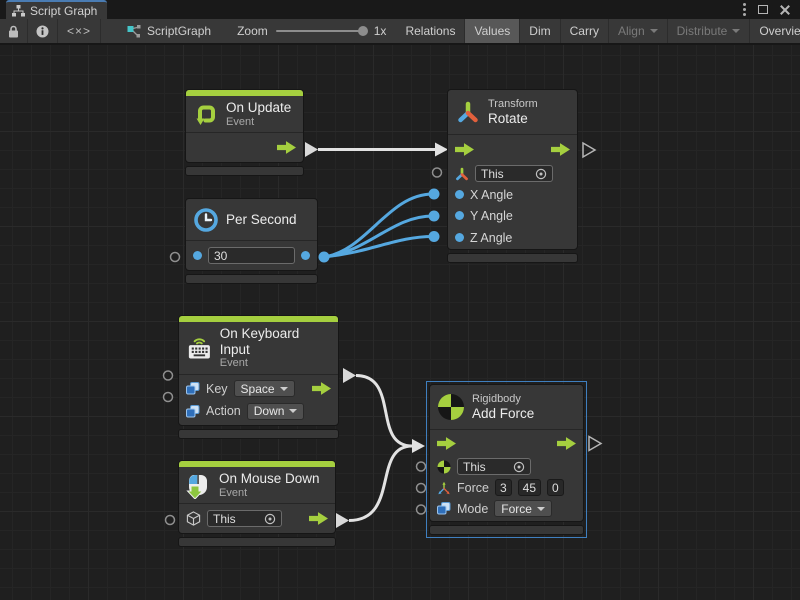 Image resolution: width=800 pixels, height=600 pixels. I want to click on force-x-value: 3, so click(503, 487).